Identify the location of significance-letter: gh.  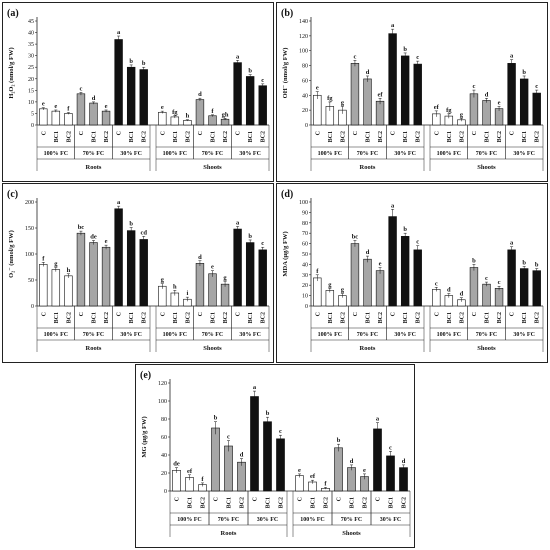
(225, 114).